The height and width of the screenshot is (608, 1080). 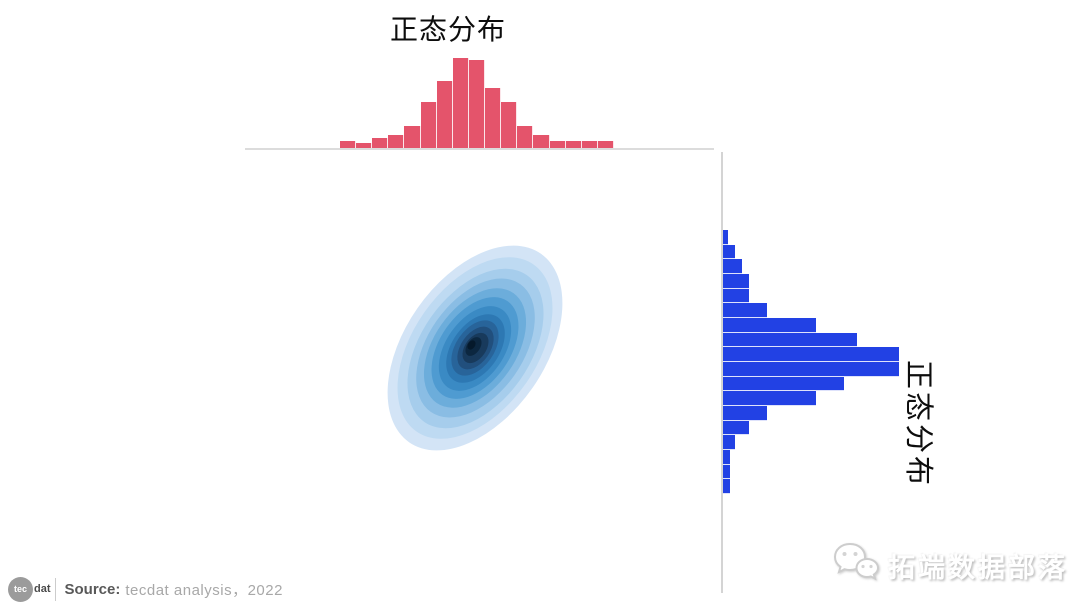 I want to click on source-label: Source:, so click(x=92, y=589).